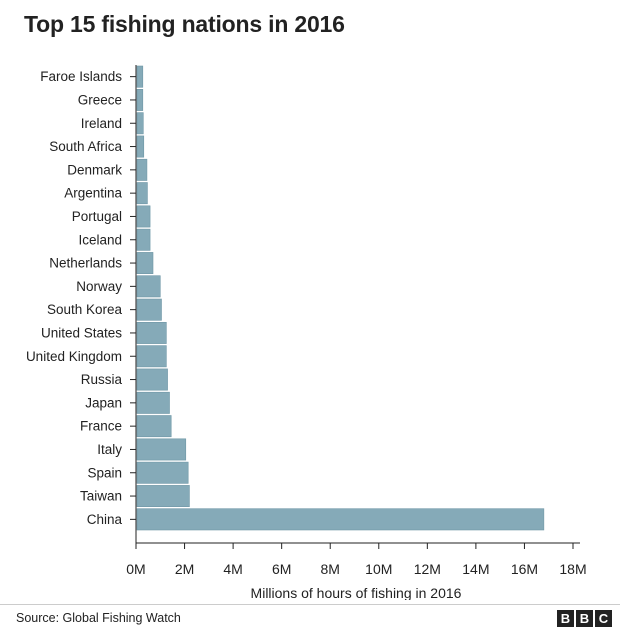 The height and width of the screenshot is (630, 620). What do you see at coordinates (329, 569) in the screenshot?
I see `x-tick-label: 8M` at bounding box center [329, 569].